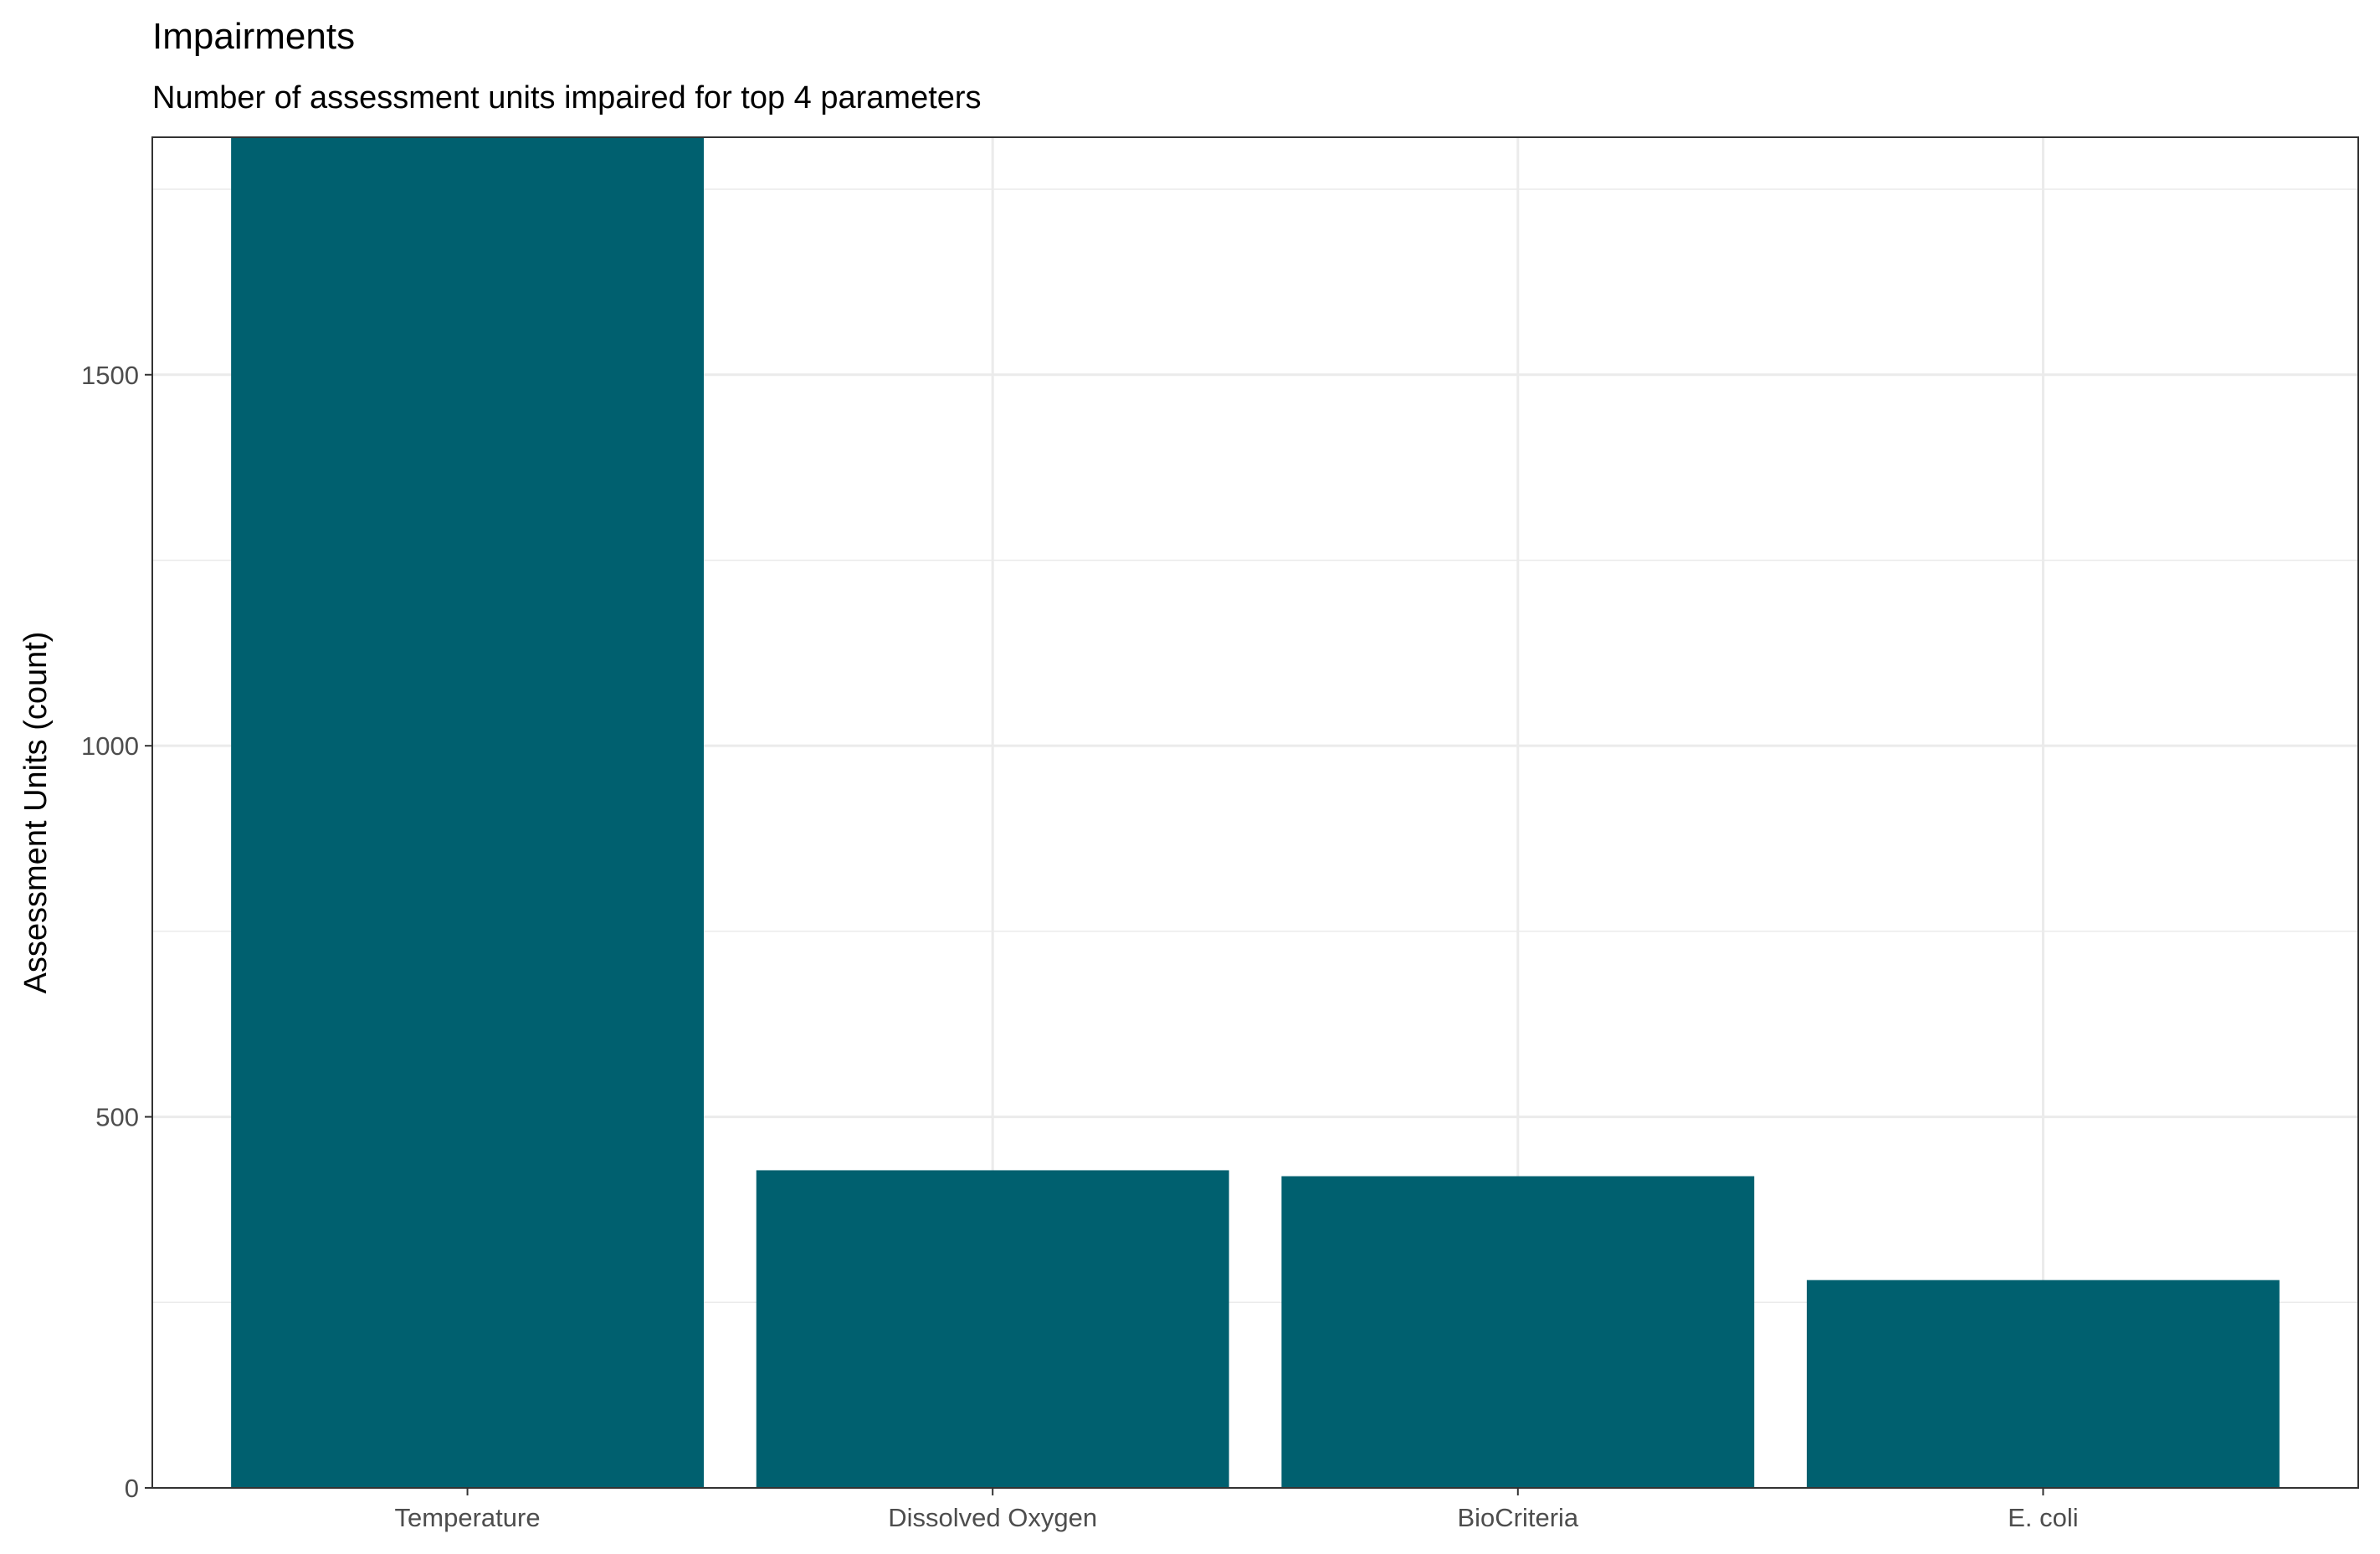 The height and width of the screenshot is (1554, 2380). I want to click on y-axis: 0 500 1000 1500, so click(116, 932).